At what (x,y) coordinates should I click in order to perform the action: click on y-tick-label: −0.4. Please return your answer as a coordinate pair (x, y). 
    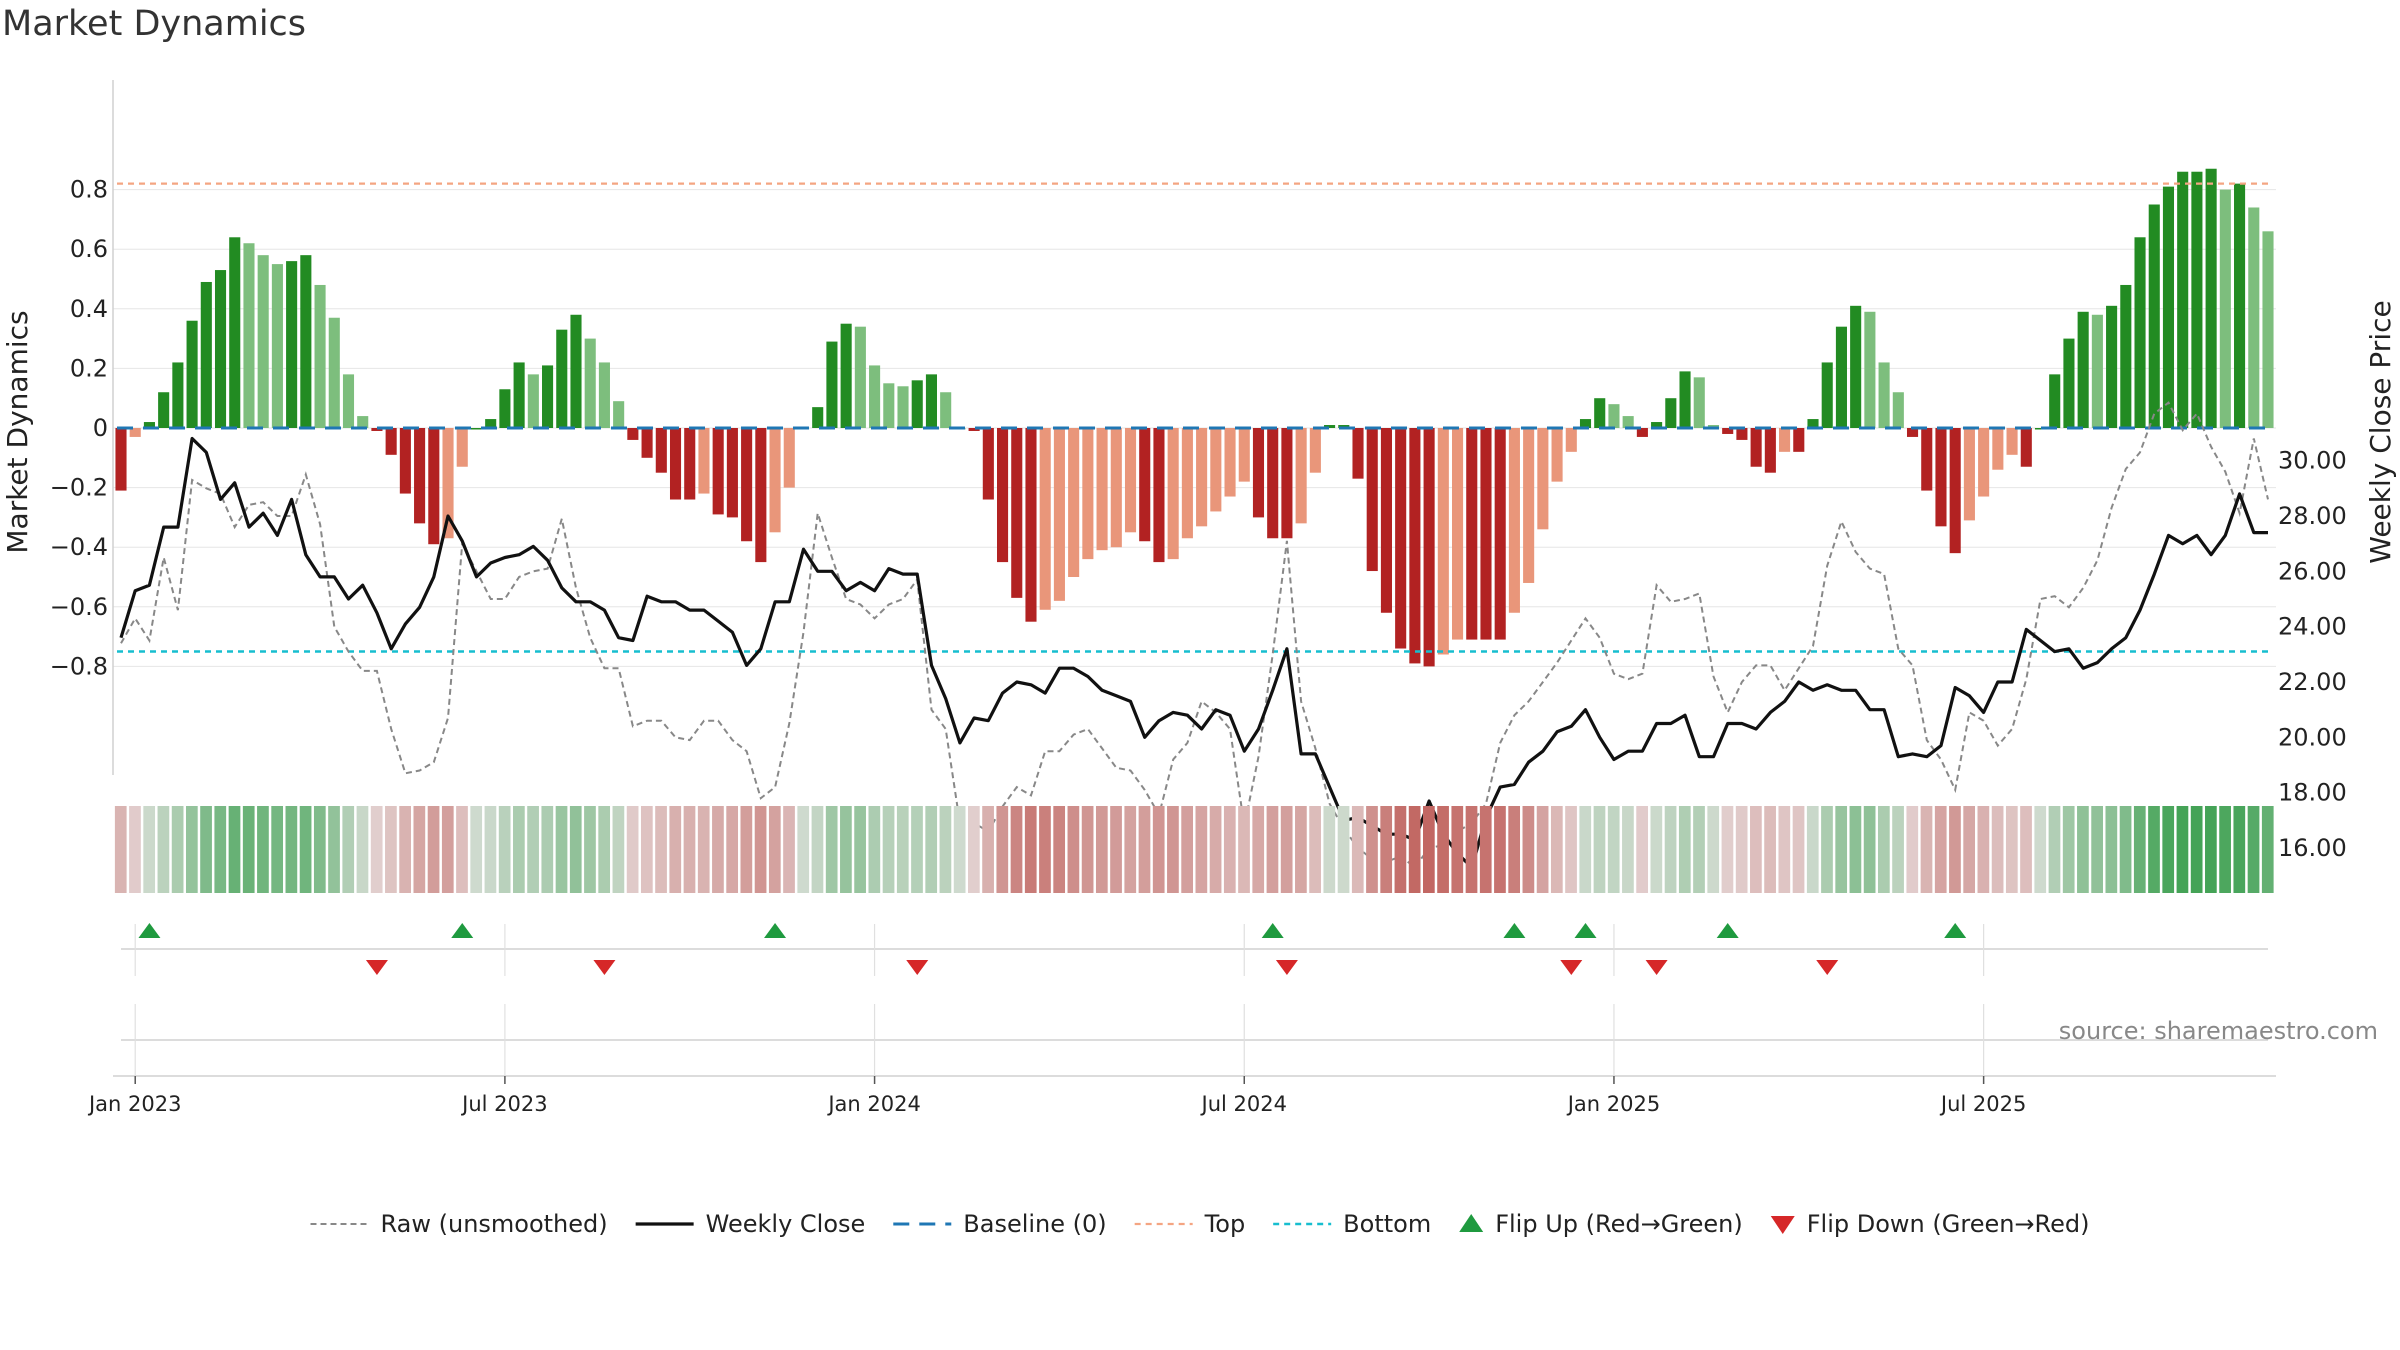
    Looking at the image, I should click on (79, 547).